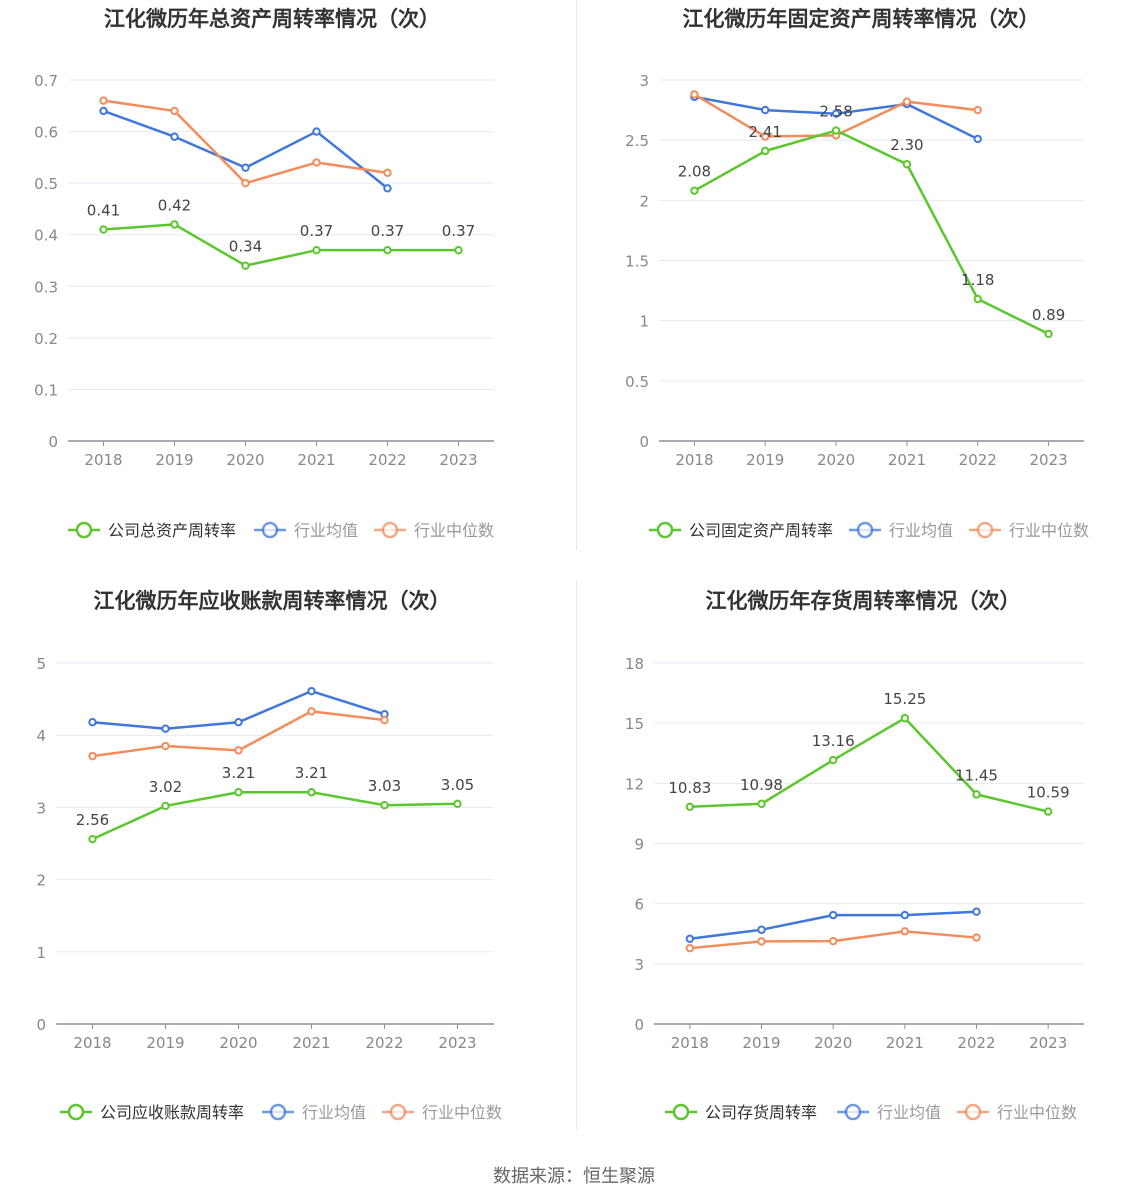 The height and width of the screenshot is (1202, 1148). I want to click on y-tick-label: 0.2, so click(46, 339).